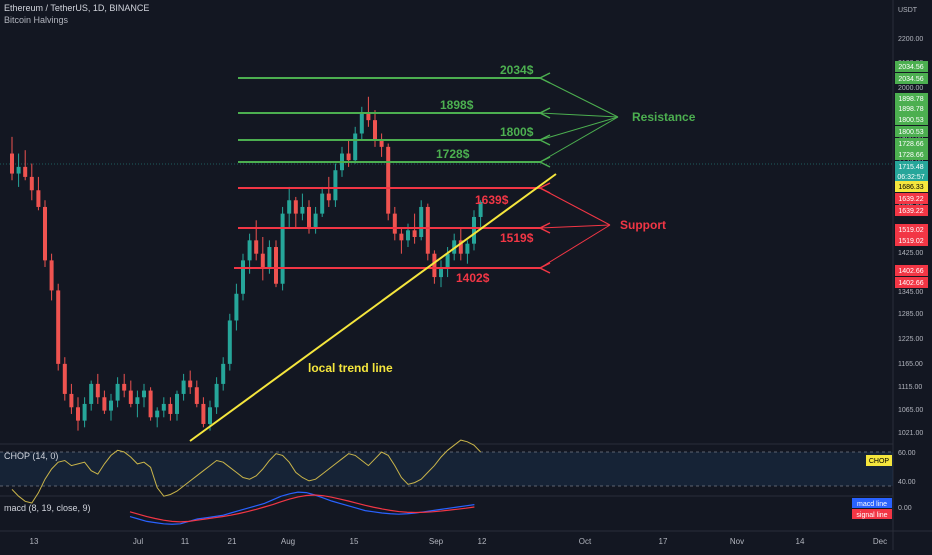 This screenshot has width=932, height=555. What do you see at coordinates (585, 541) in the screenshot?
I see `time-axis-label: Oct` at bounding box center [585, 541].